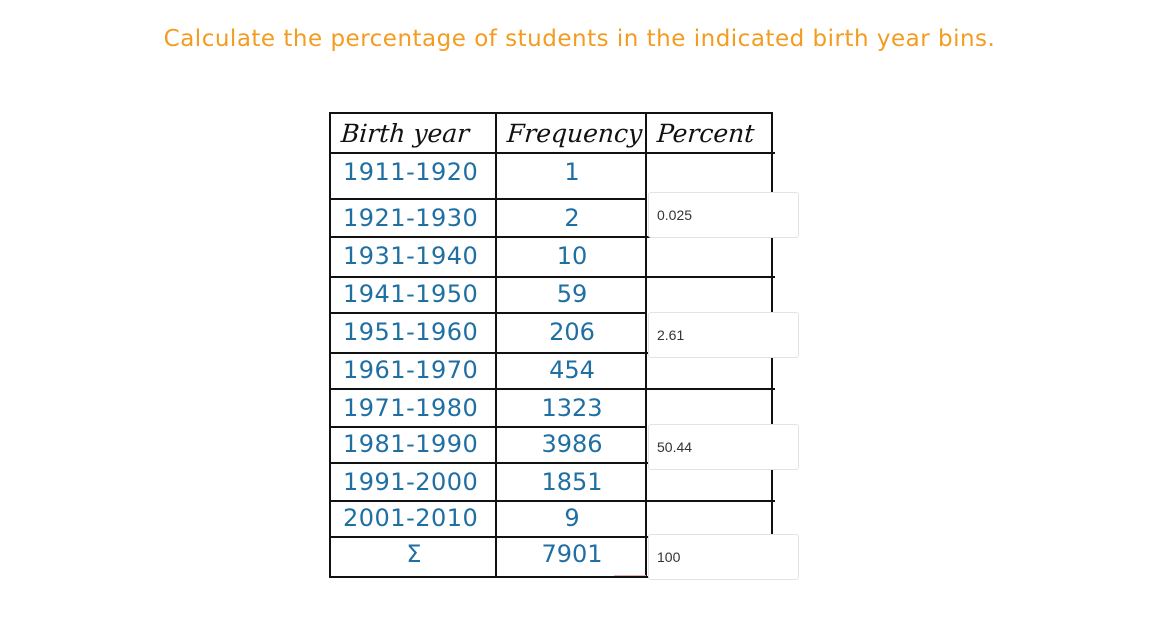 This screenshot has height=635, width=1159. What do you see at coordinates (411, 294) in the screenshot?
I see `birth-year-cell: 1941-1950` at bounding box center [411, 294].